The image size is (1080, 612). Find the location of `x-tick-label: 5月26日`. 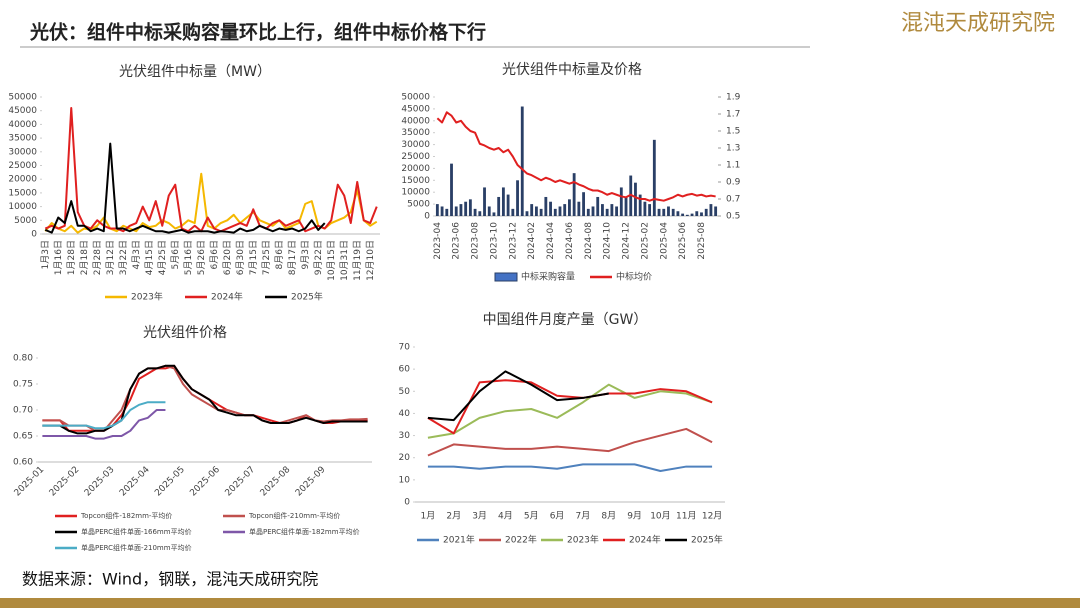

x-tick-label: 5月26日 is located at coordinates (201, 257).